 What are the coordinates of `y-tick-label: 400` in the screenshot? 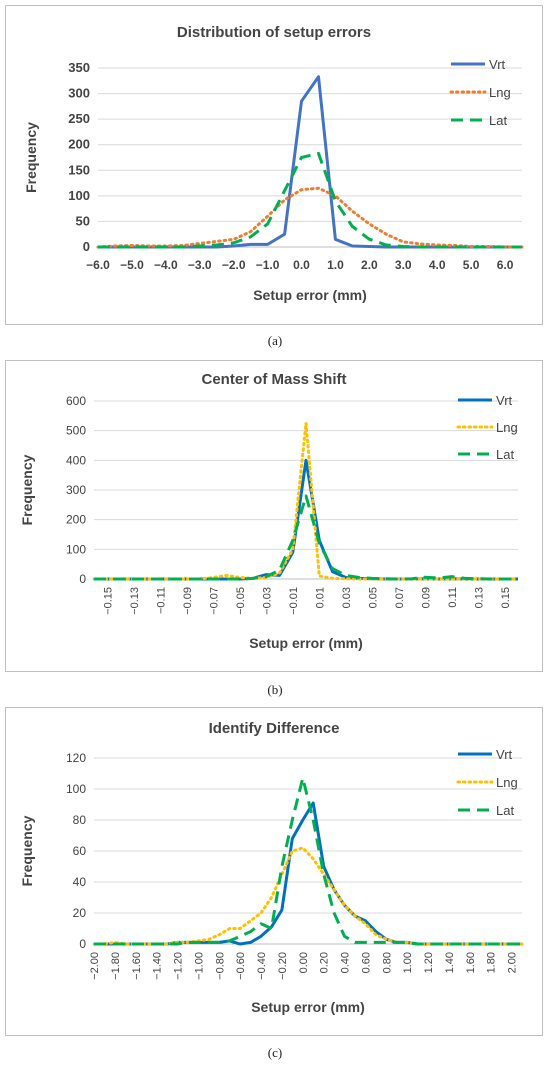 It's located at (76, 460).